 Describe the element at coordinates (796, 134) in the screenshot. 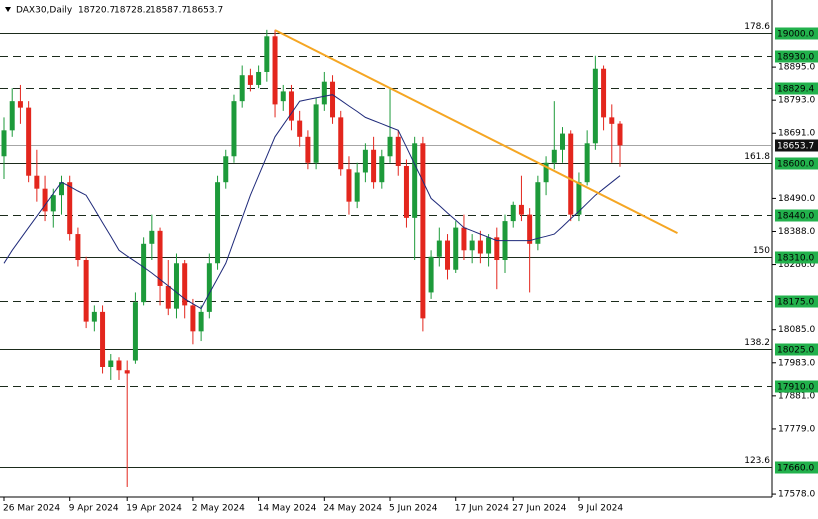

I see `y-tick-label: 18691.0` at that location.